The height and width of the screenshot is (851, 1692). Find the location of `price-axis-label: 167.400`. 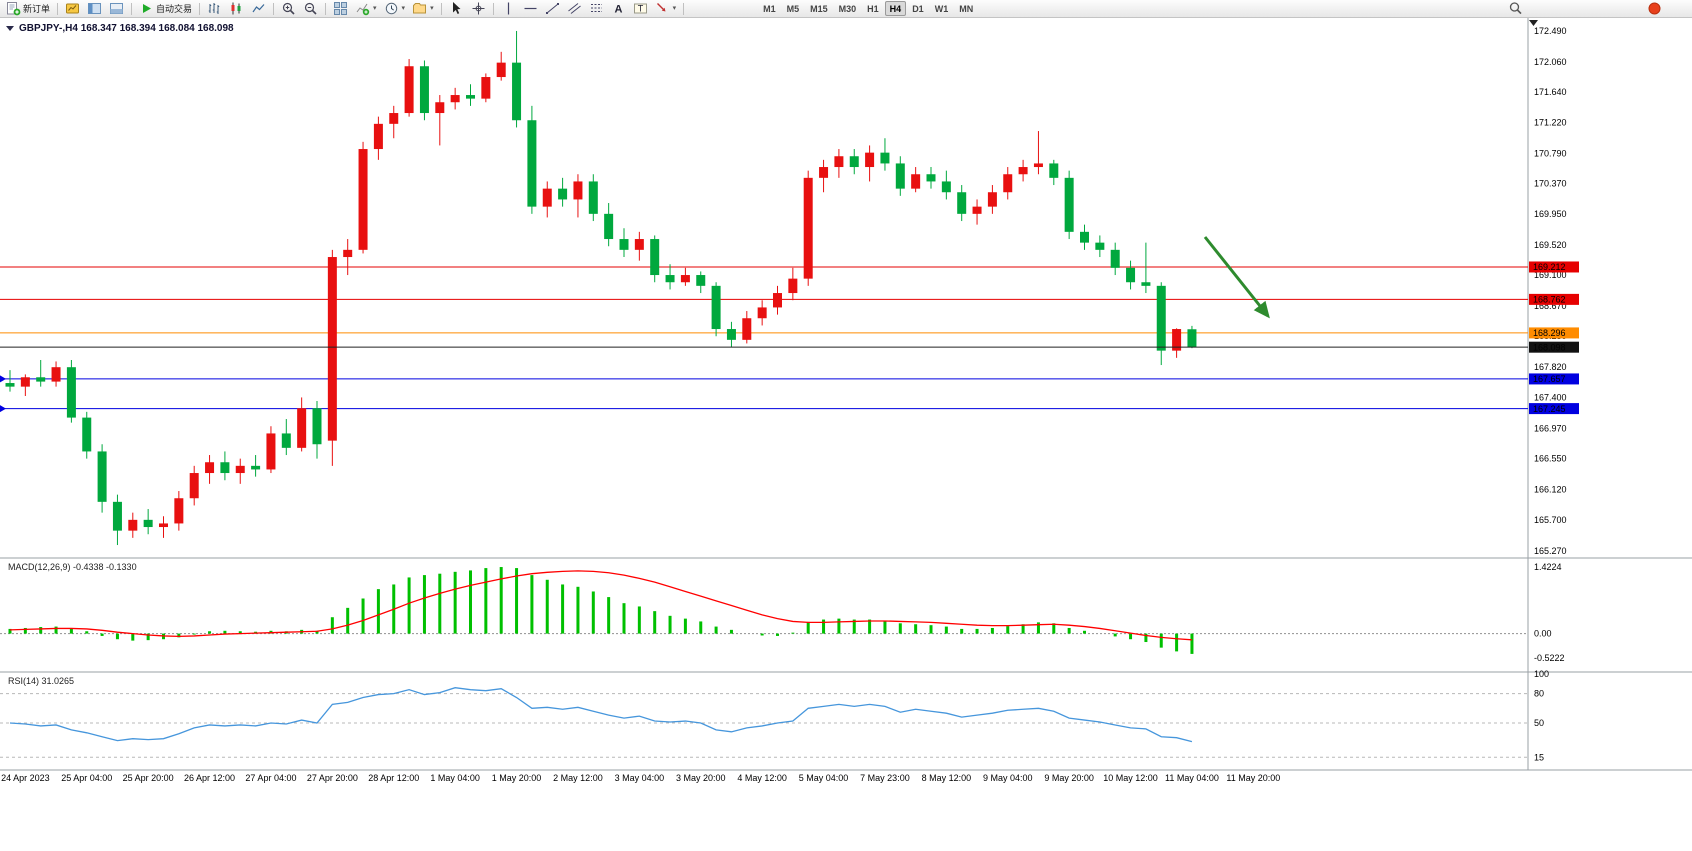

price-axis-label: 167.400 is located at coordinates (1550, 397).